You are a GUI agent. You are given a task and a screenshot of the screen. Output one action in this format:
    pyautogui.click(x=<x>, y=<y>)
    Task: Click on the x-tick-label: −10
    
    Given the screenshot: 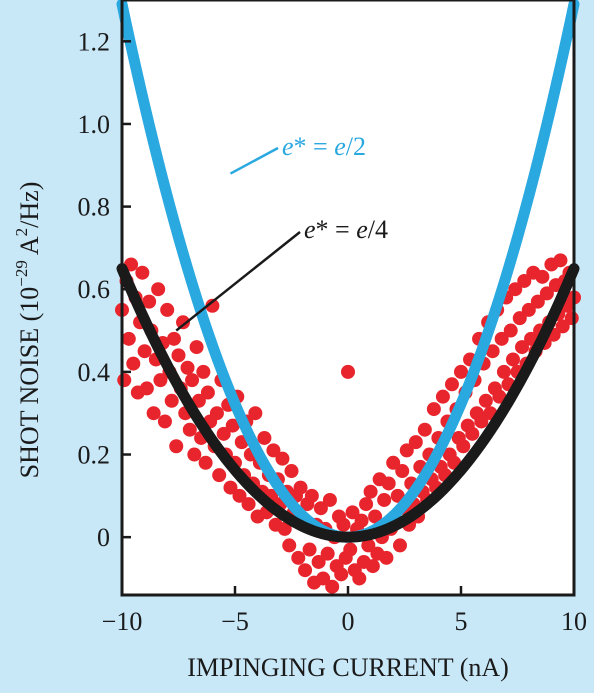 What is the action you would take?
    pyautogui.click(x=122, y=621)
    